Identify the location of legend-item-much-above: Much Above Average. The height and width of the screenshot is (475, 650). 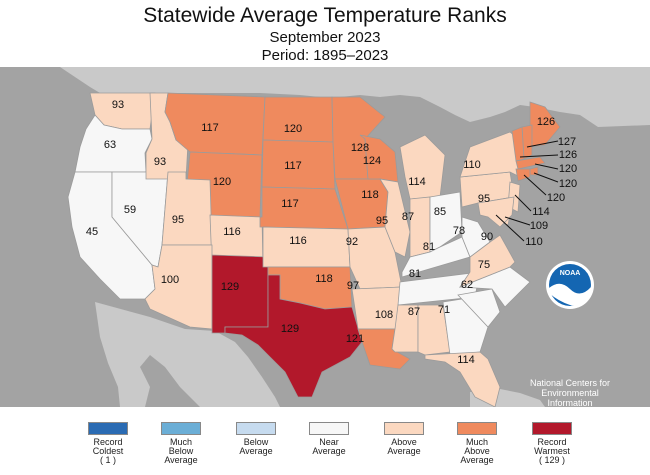
(477, 443).